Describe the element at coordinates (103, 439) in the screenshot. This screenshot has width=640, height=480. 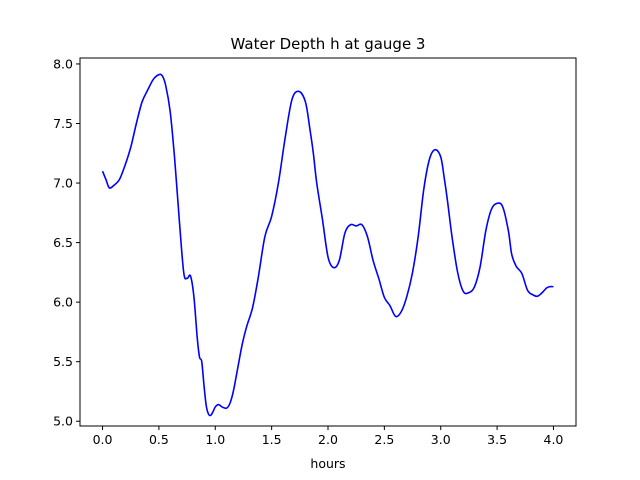
I see `x-tick-label: 0.0` at that location.